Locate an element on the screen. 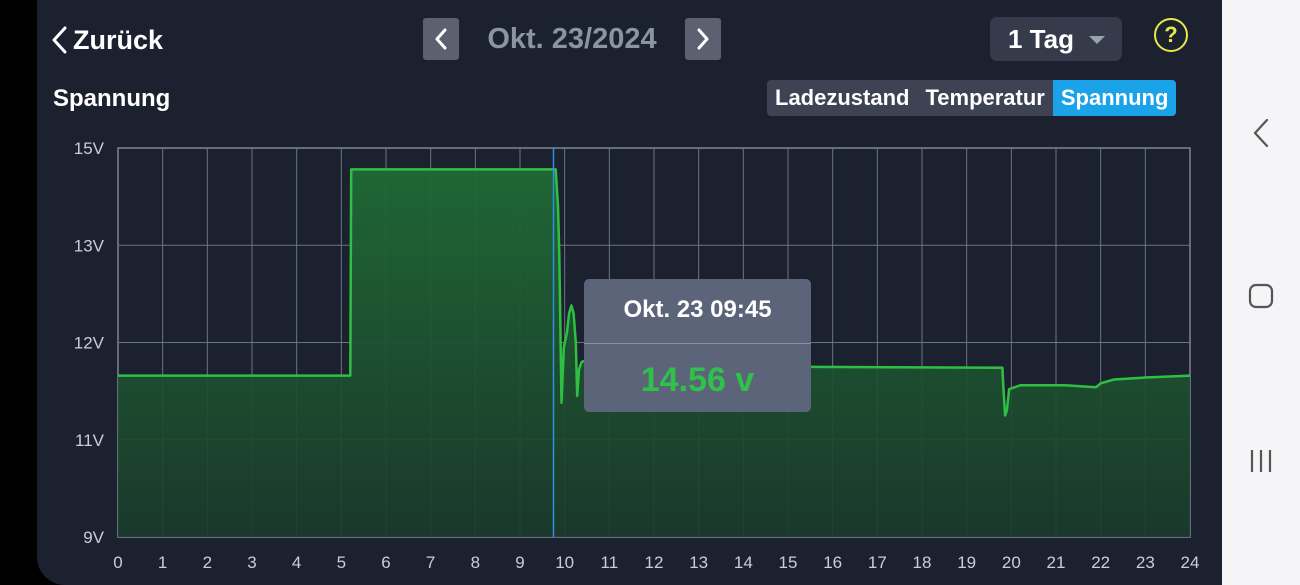 The image size is (1300, 585). back-label: Zurück is located at coordinates (118, 39).